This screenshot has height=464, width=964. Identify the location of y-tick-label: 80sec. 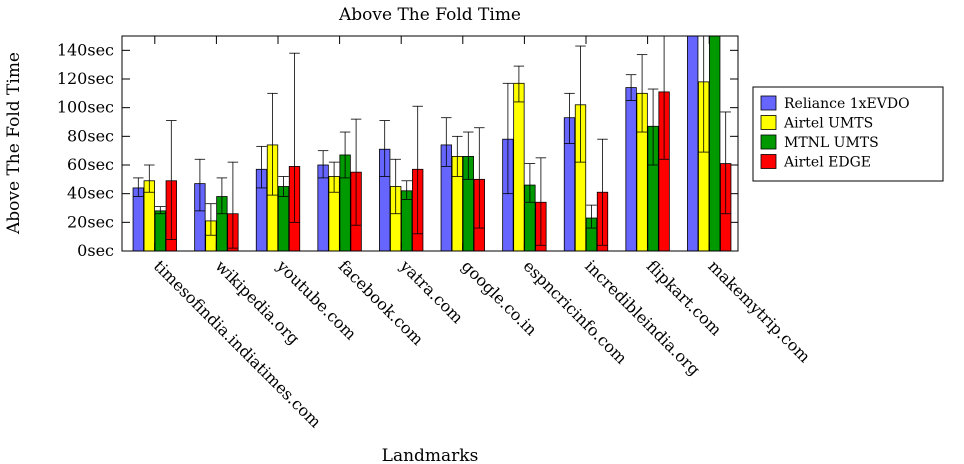
(90, 135).